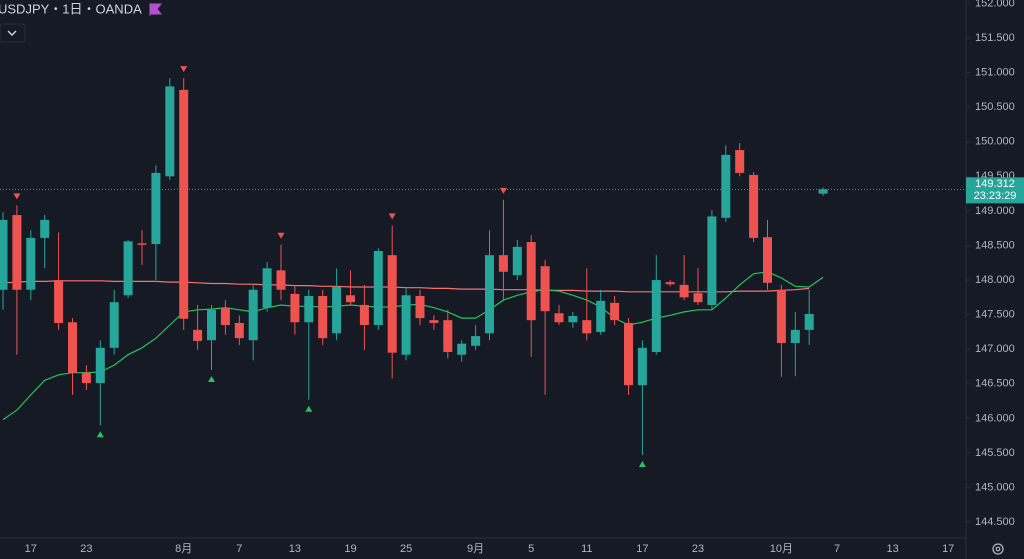  What do you see at coordinates (995, 38) in the screenshot?
I see `y-tick-label: 151.500` at bounding box center [995, 38].